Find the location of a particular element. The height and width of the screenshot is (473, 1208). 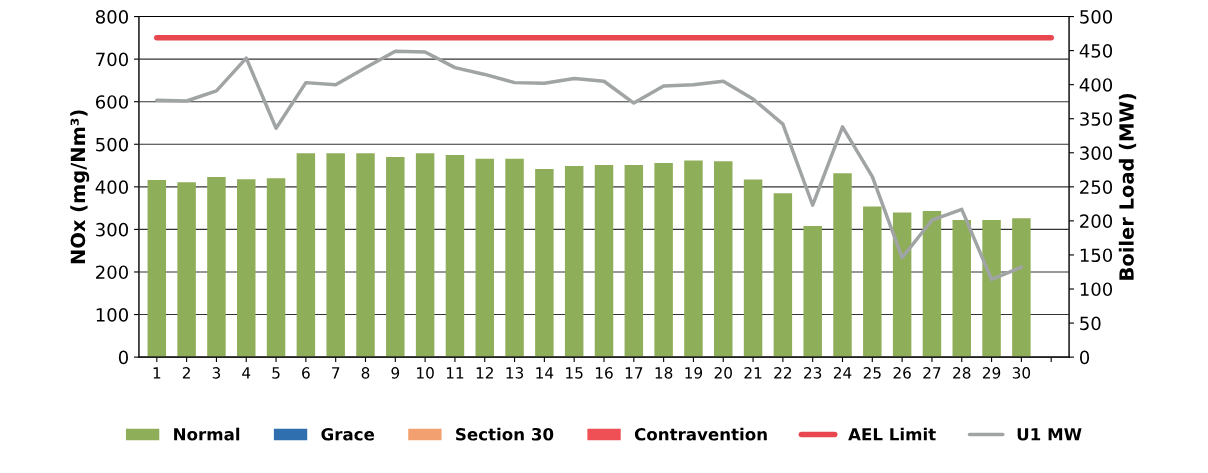

y2-tick-label: 200 is located at coordinates (1096, 221).